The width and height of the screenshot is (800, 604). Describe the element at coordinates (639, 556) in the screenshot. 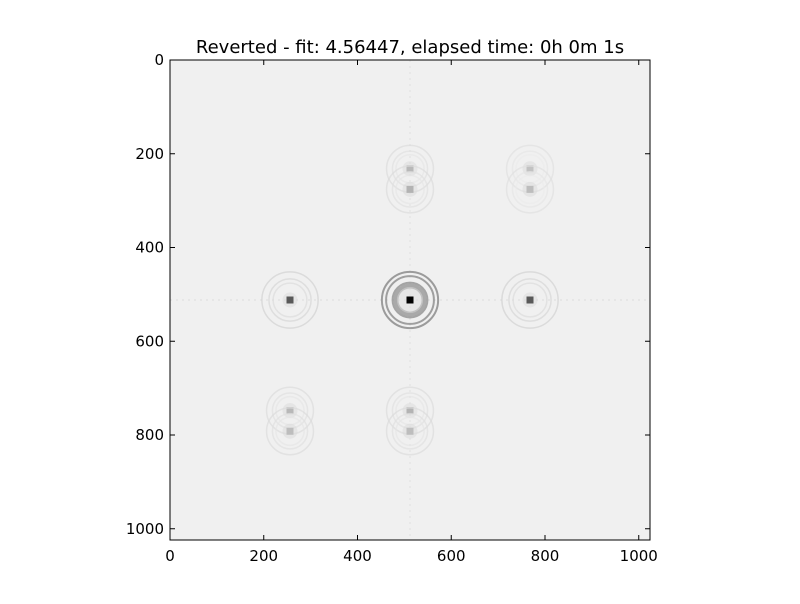

I see `x-tick-label: 1000` at that location.